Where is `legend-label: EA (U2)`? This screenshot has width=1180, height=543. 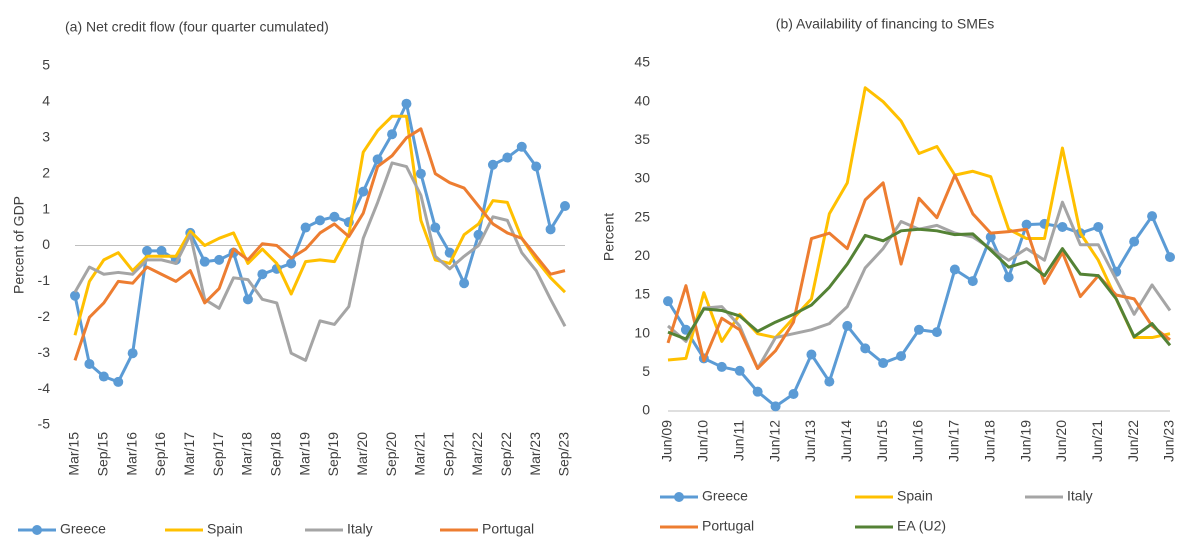 legend-label: EA (U2) is located at coordinates (921, 526).